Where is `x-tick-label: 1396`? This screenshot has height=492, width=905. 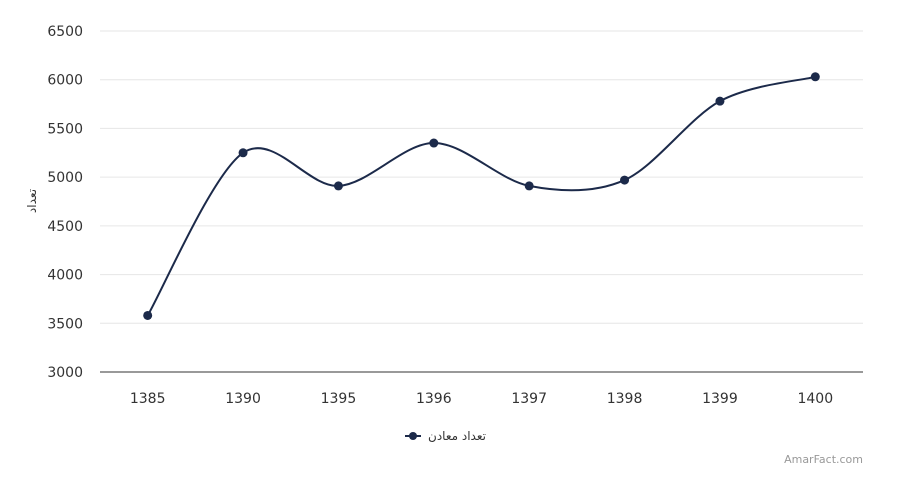 x-tick-label: 1396 is located at coordinates (434, 399).